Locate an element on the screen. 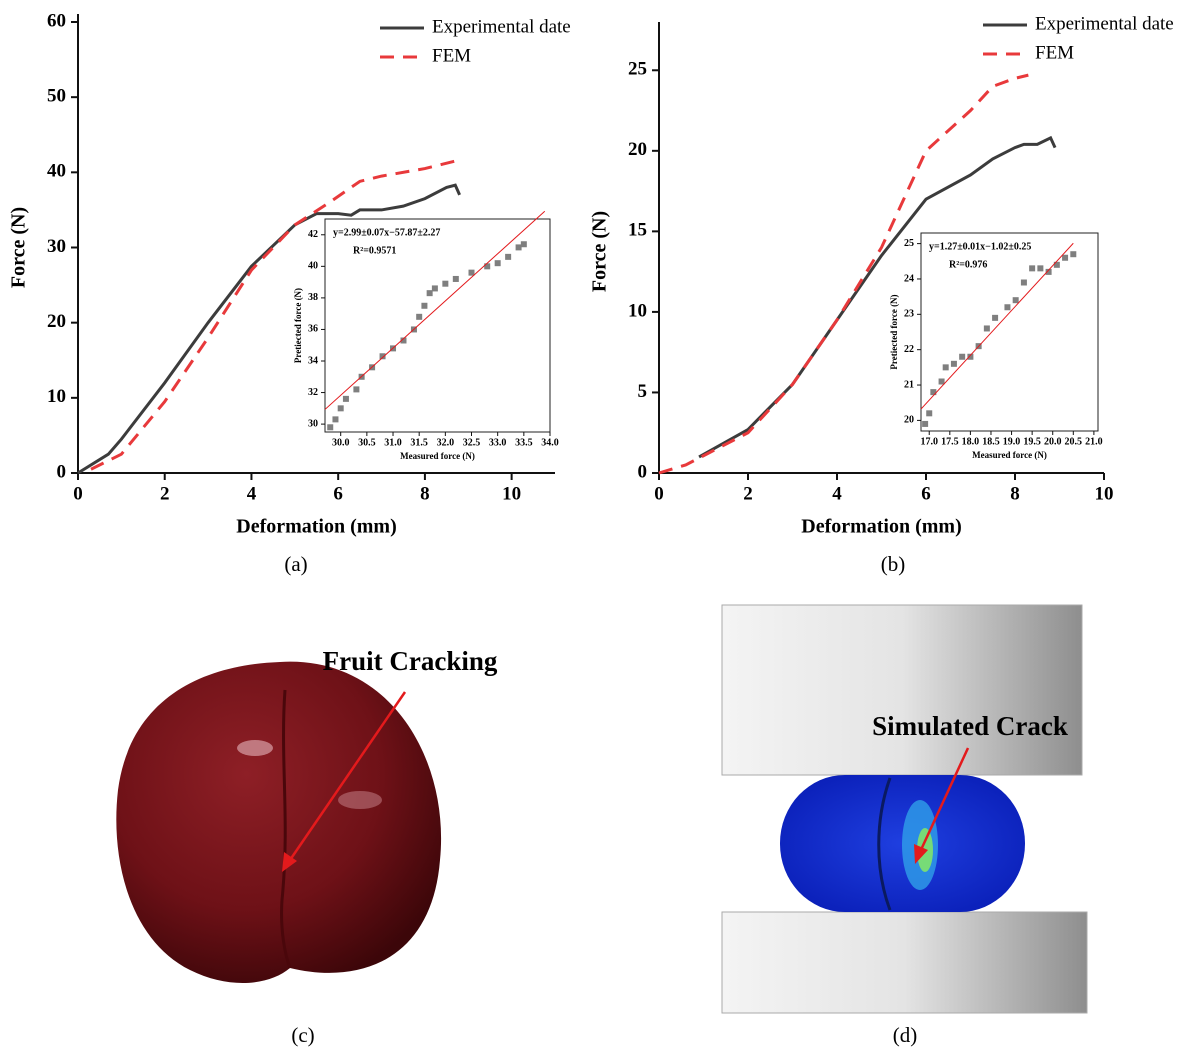 This screenshot has height=1053, width=1188. y-tick-label: 34 is located at coordinates (313, 360).